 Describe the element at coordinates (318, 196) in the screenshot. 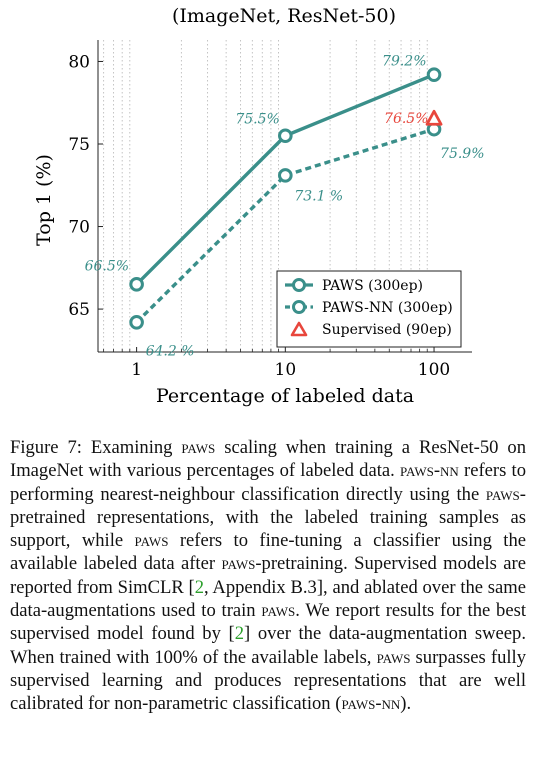

I see `data-label: 73.1 %` at that location.